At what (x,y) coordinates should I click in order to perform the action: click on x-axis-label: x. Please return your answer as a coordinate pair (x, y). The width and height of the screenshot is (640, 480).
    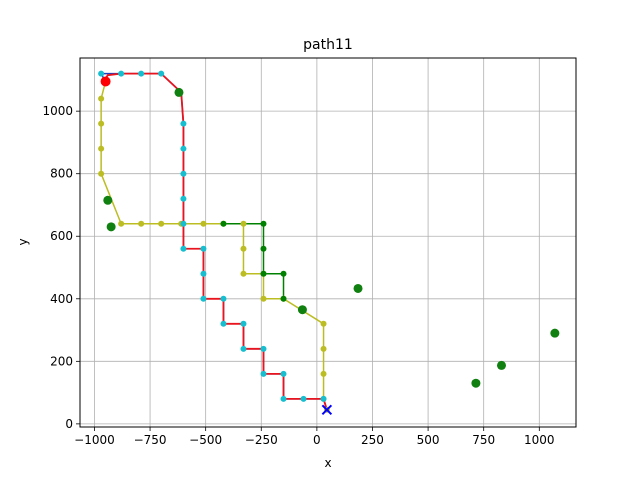
    Looking at the image, I should click on (327, 463).